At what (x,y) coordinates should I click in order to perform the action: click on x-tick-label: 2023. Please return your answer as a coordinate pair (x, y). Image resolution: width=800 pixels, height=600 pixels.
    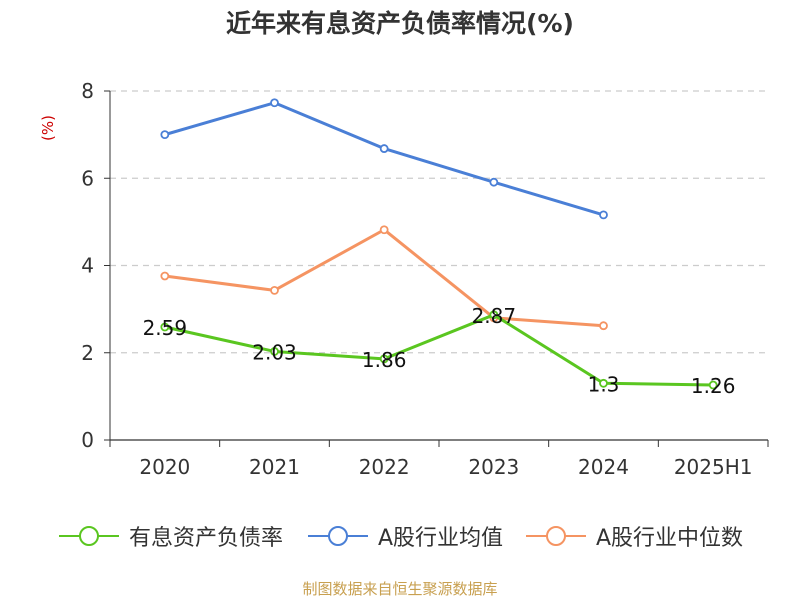
    Looking at the image, I should click on (493, 467).